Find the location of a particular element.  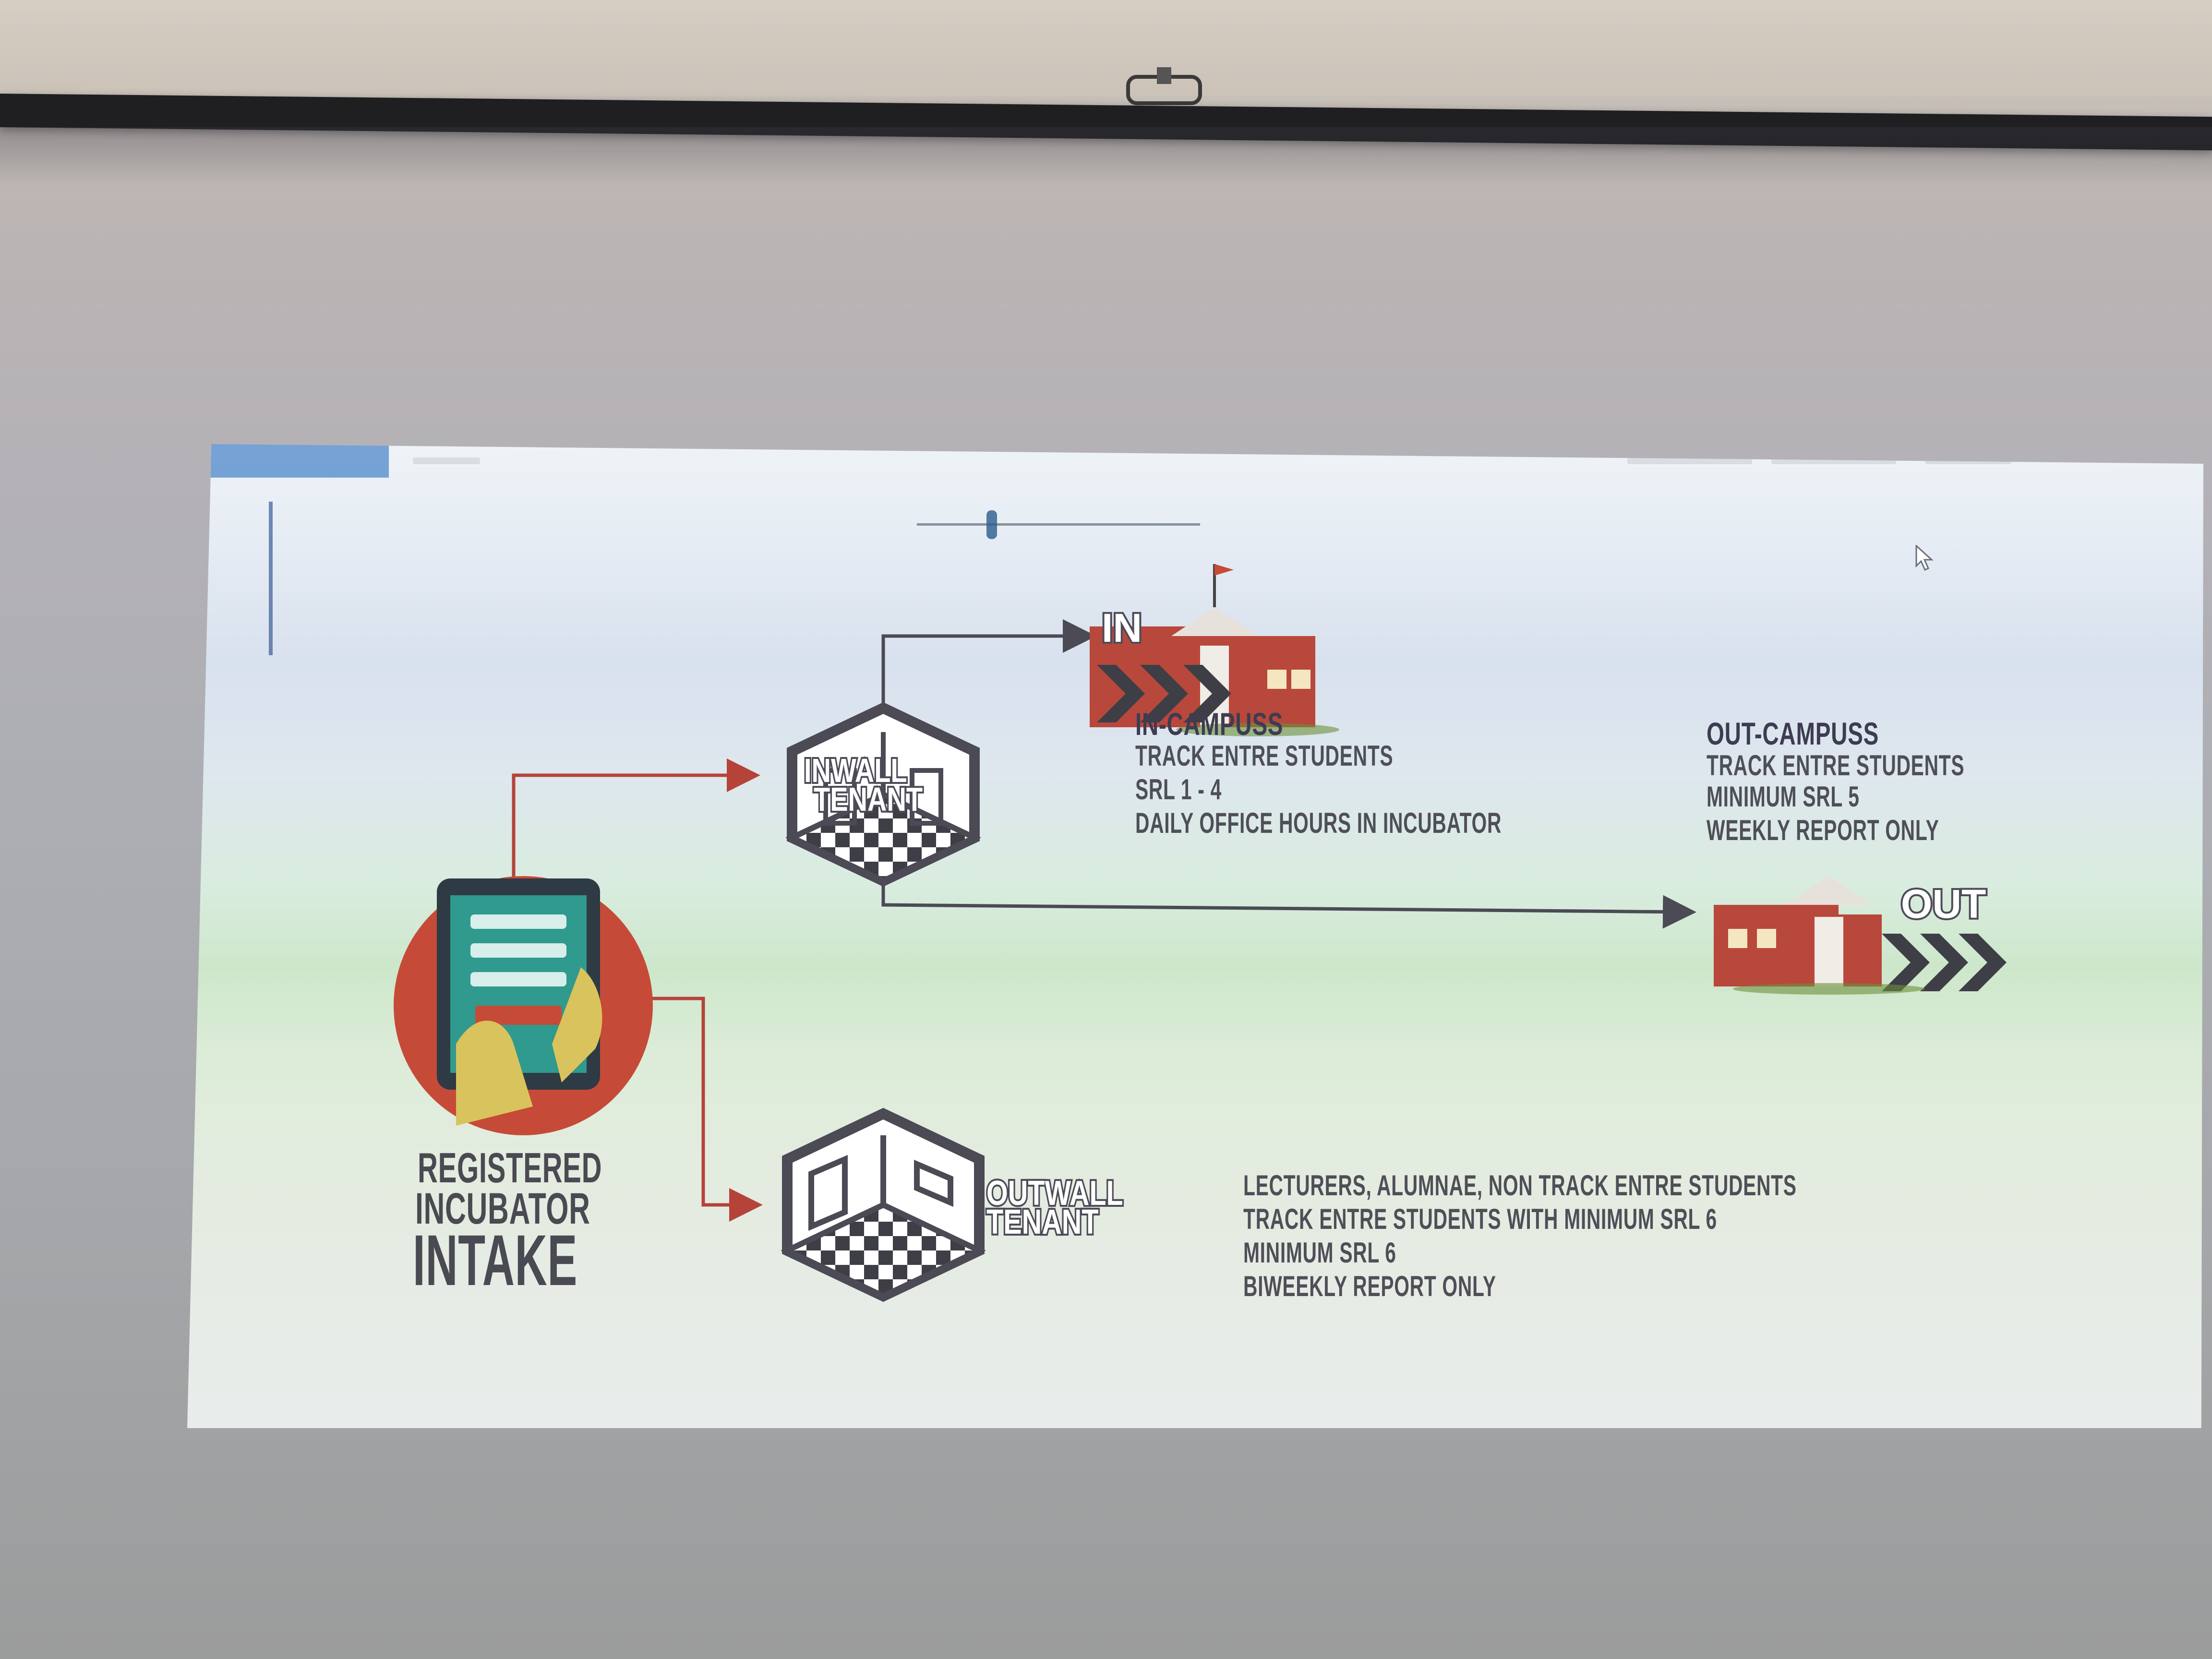

out-label: OUT is located at coordinates (1943, 904).